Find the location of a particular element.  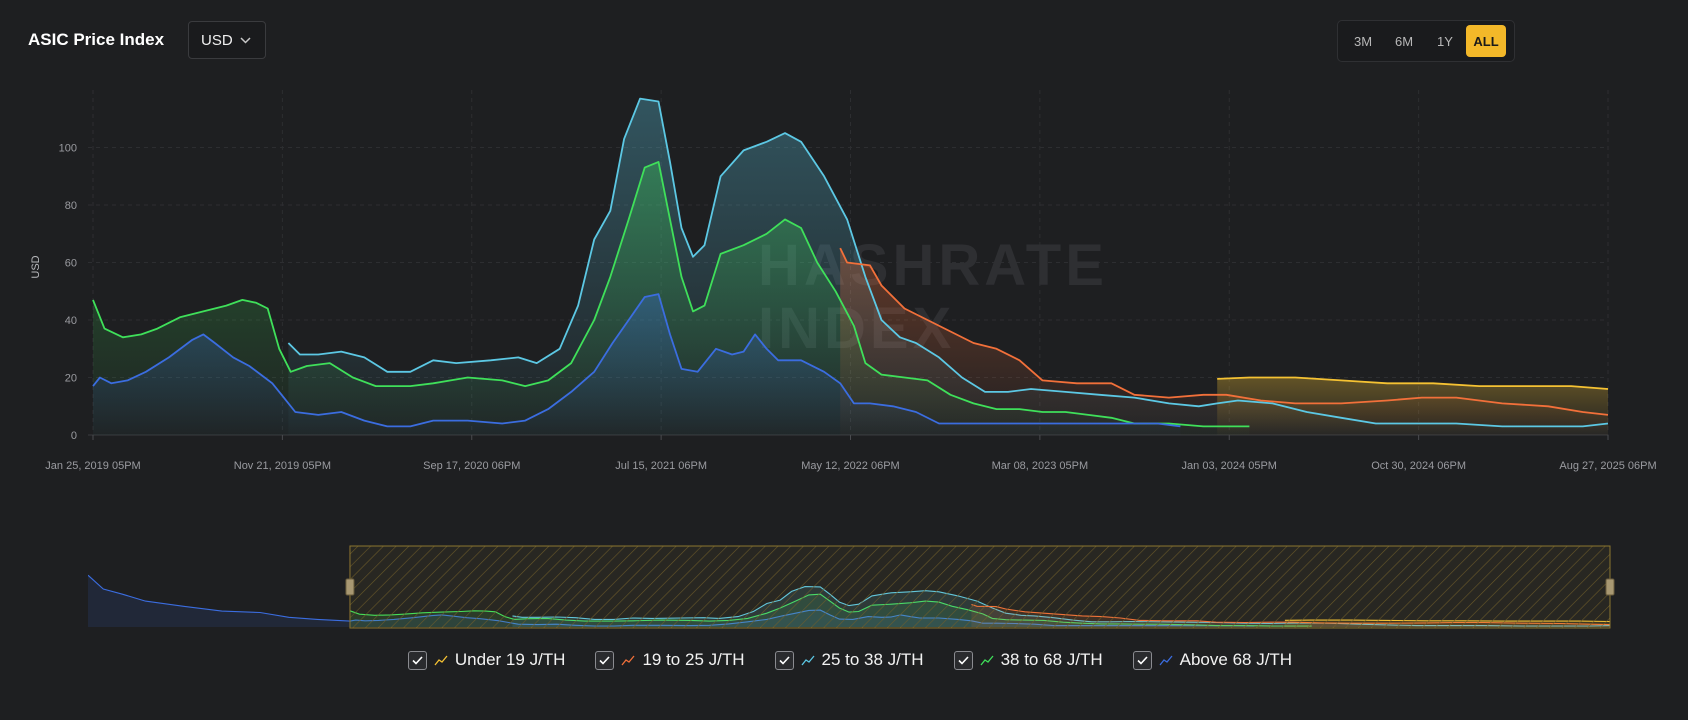

y-tick-label: 100 is located at coordinates (68, 149).